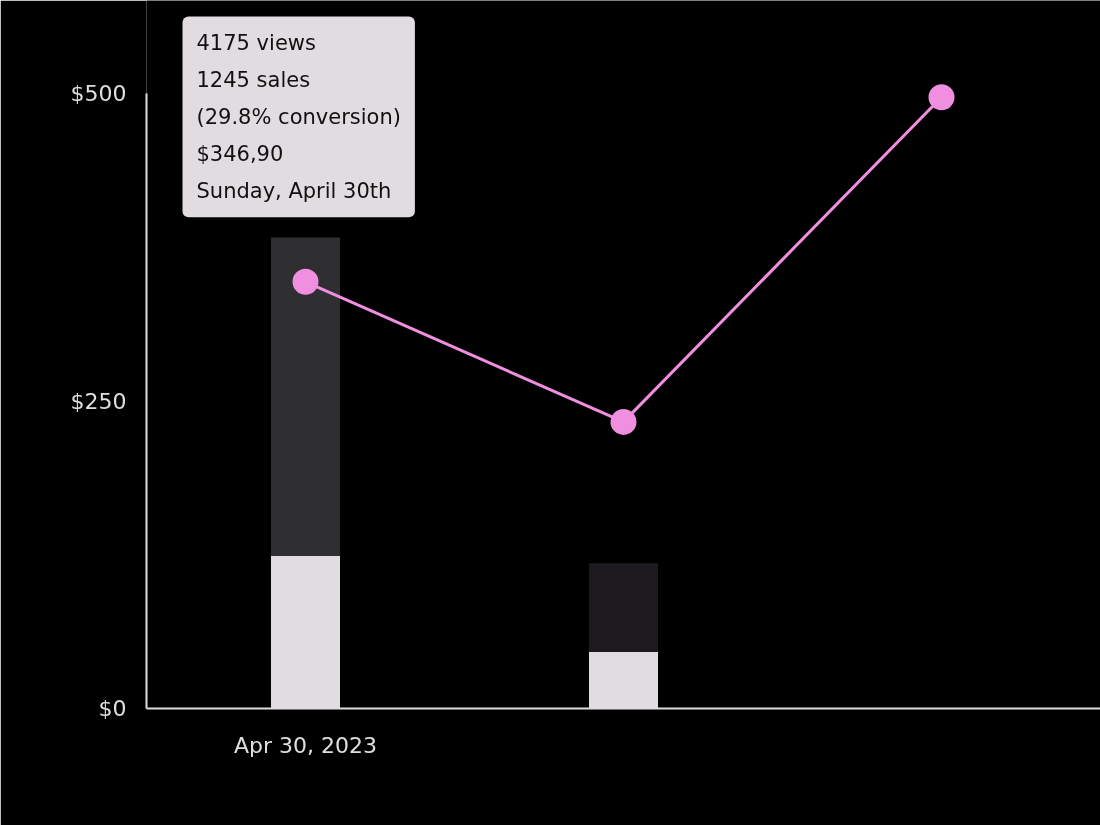 Image resolution: width=1100 pixels, height=825 pixels. Describe the element at coordinates (98, 401) in the screenshot. I see `y-tick-label: $250` at that location.